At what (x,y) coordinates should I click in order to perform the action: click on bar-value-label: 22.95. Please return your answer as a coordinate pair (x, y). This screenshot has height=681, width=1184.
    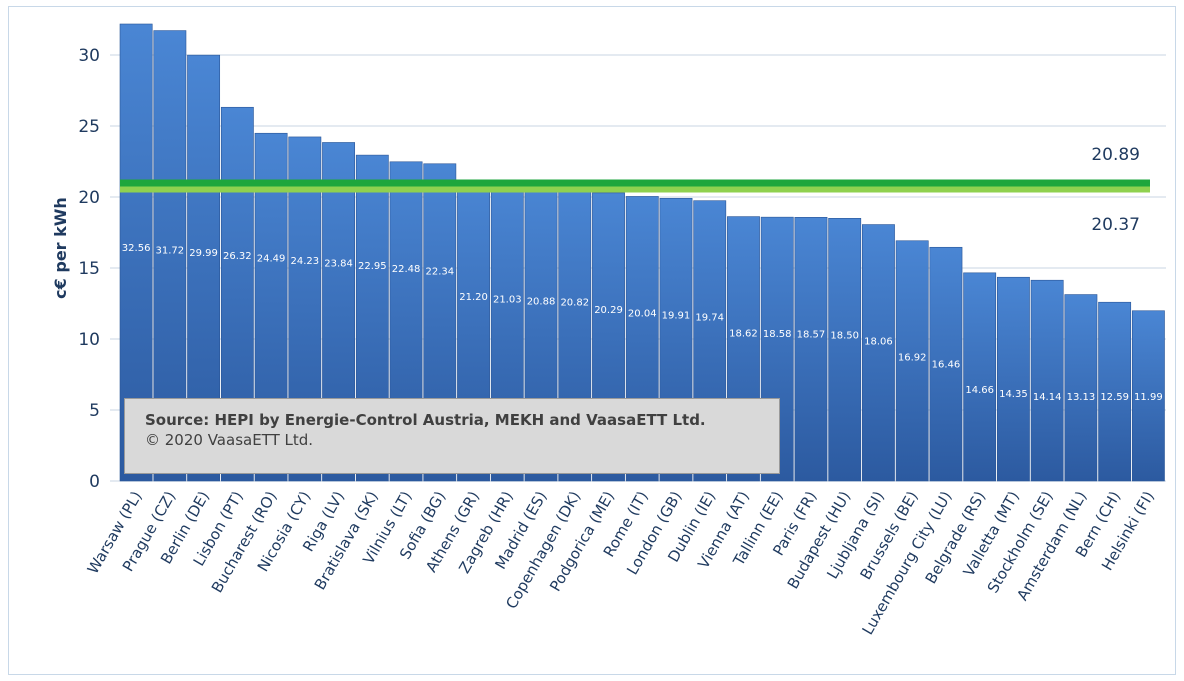
    Looking at the image, I should click on (372, 266).